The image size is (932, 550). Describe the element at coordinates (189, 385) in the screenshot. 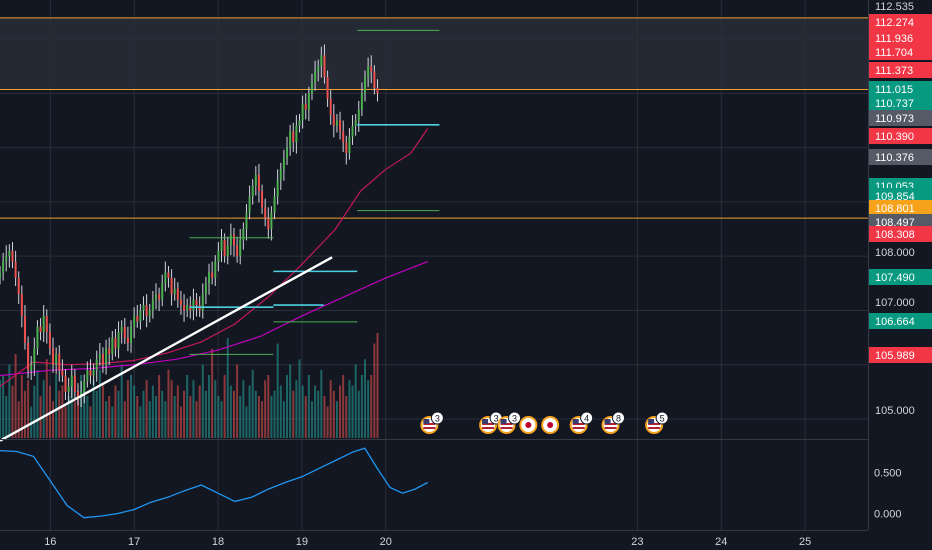

I see `volume-bars` at that location.